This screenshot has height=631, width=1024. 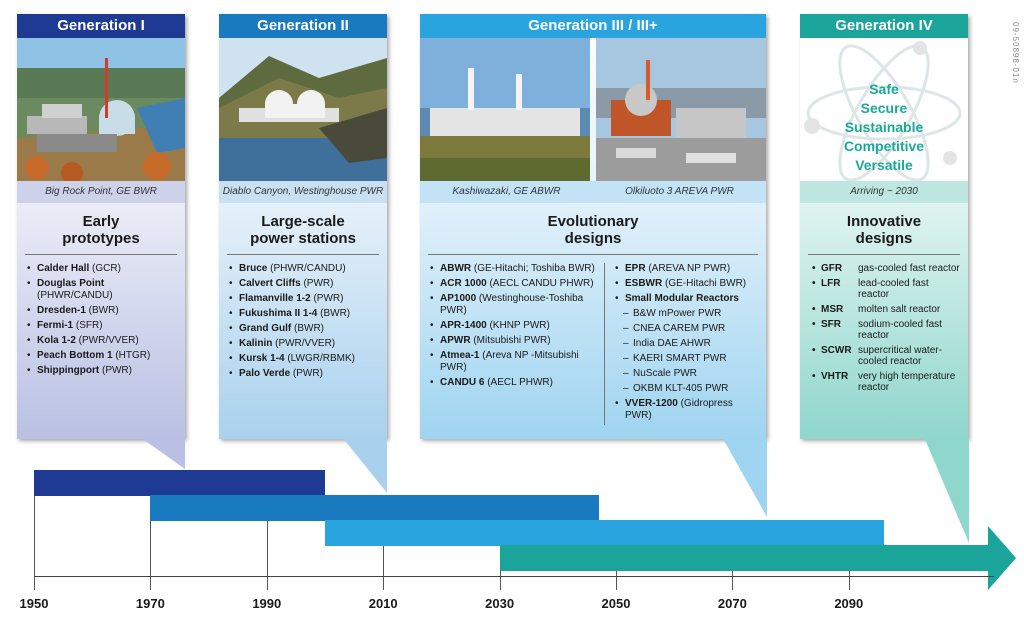 What do you see at coordinates (506, 191) in the screenshot?
I see `gen3-caption-left: Kashiwazaki, GE ABWR` at bounding box center [506, 191].